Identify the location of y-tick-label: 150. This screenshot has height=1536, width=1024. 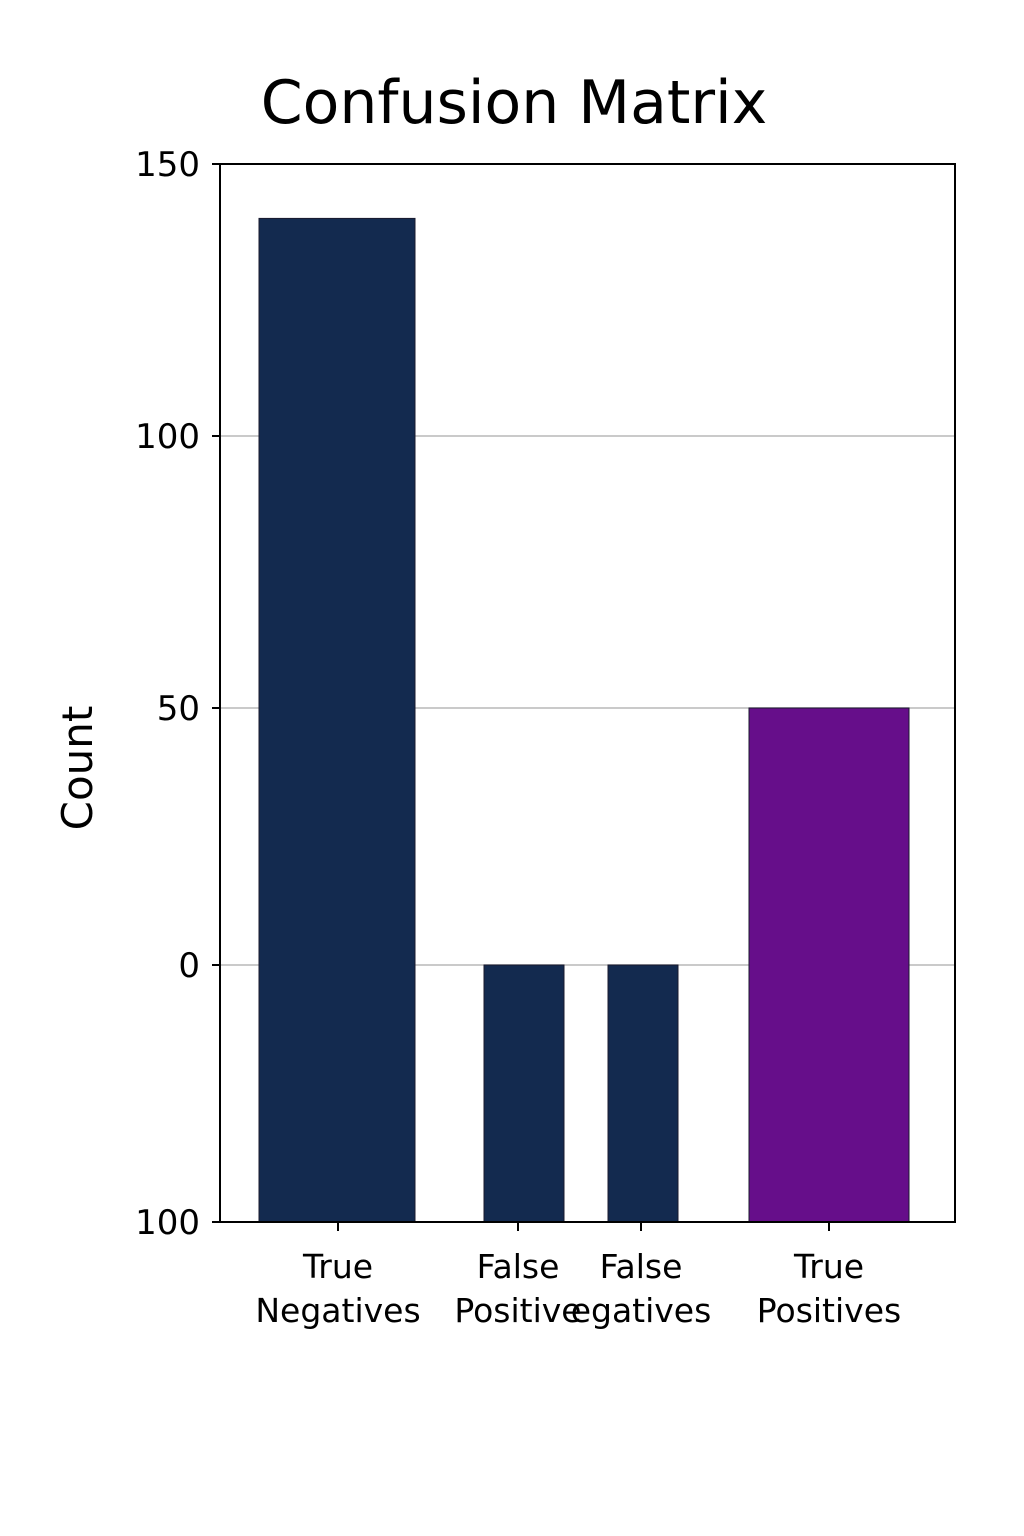
(167, 165).